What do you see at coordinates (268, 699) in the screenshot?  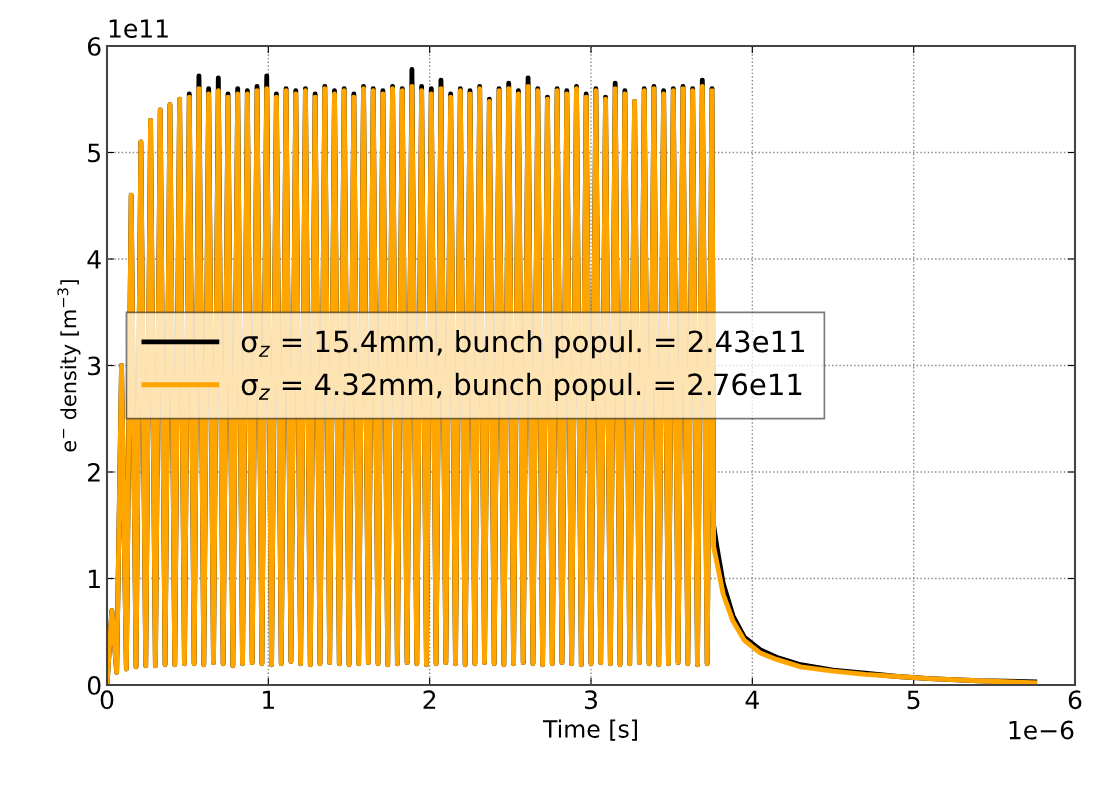 I see `x-tick-label: 1` at bounding box center [268, 699].